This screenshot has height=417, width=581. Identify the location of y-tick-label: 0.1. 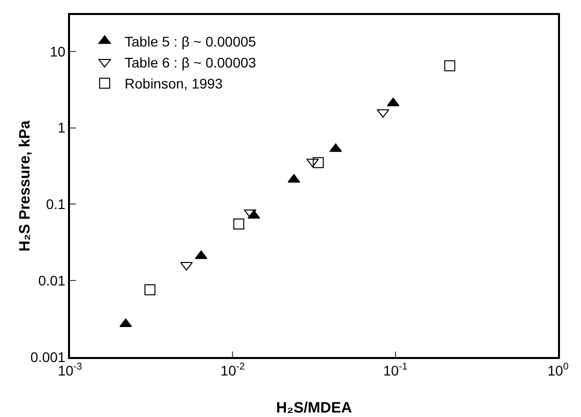
(56, 204).